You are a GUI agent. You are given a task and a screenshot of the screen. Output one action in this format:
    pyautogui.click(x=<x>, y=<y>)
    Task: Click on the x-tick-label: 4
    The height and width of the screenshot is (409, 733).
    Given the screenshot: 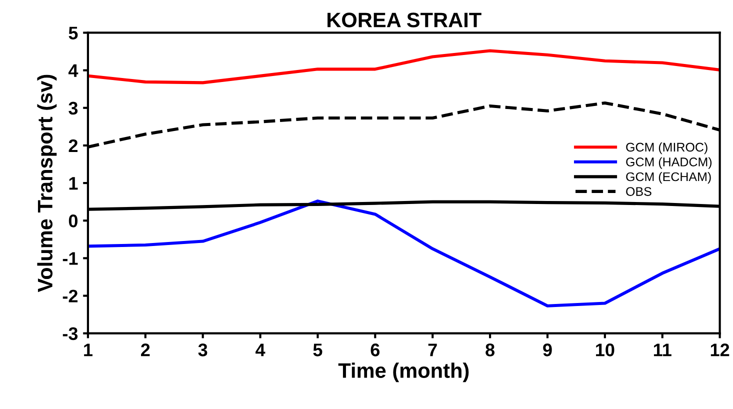 What is the action you would take?
    pyautogui.click(x=261, y=350)
    